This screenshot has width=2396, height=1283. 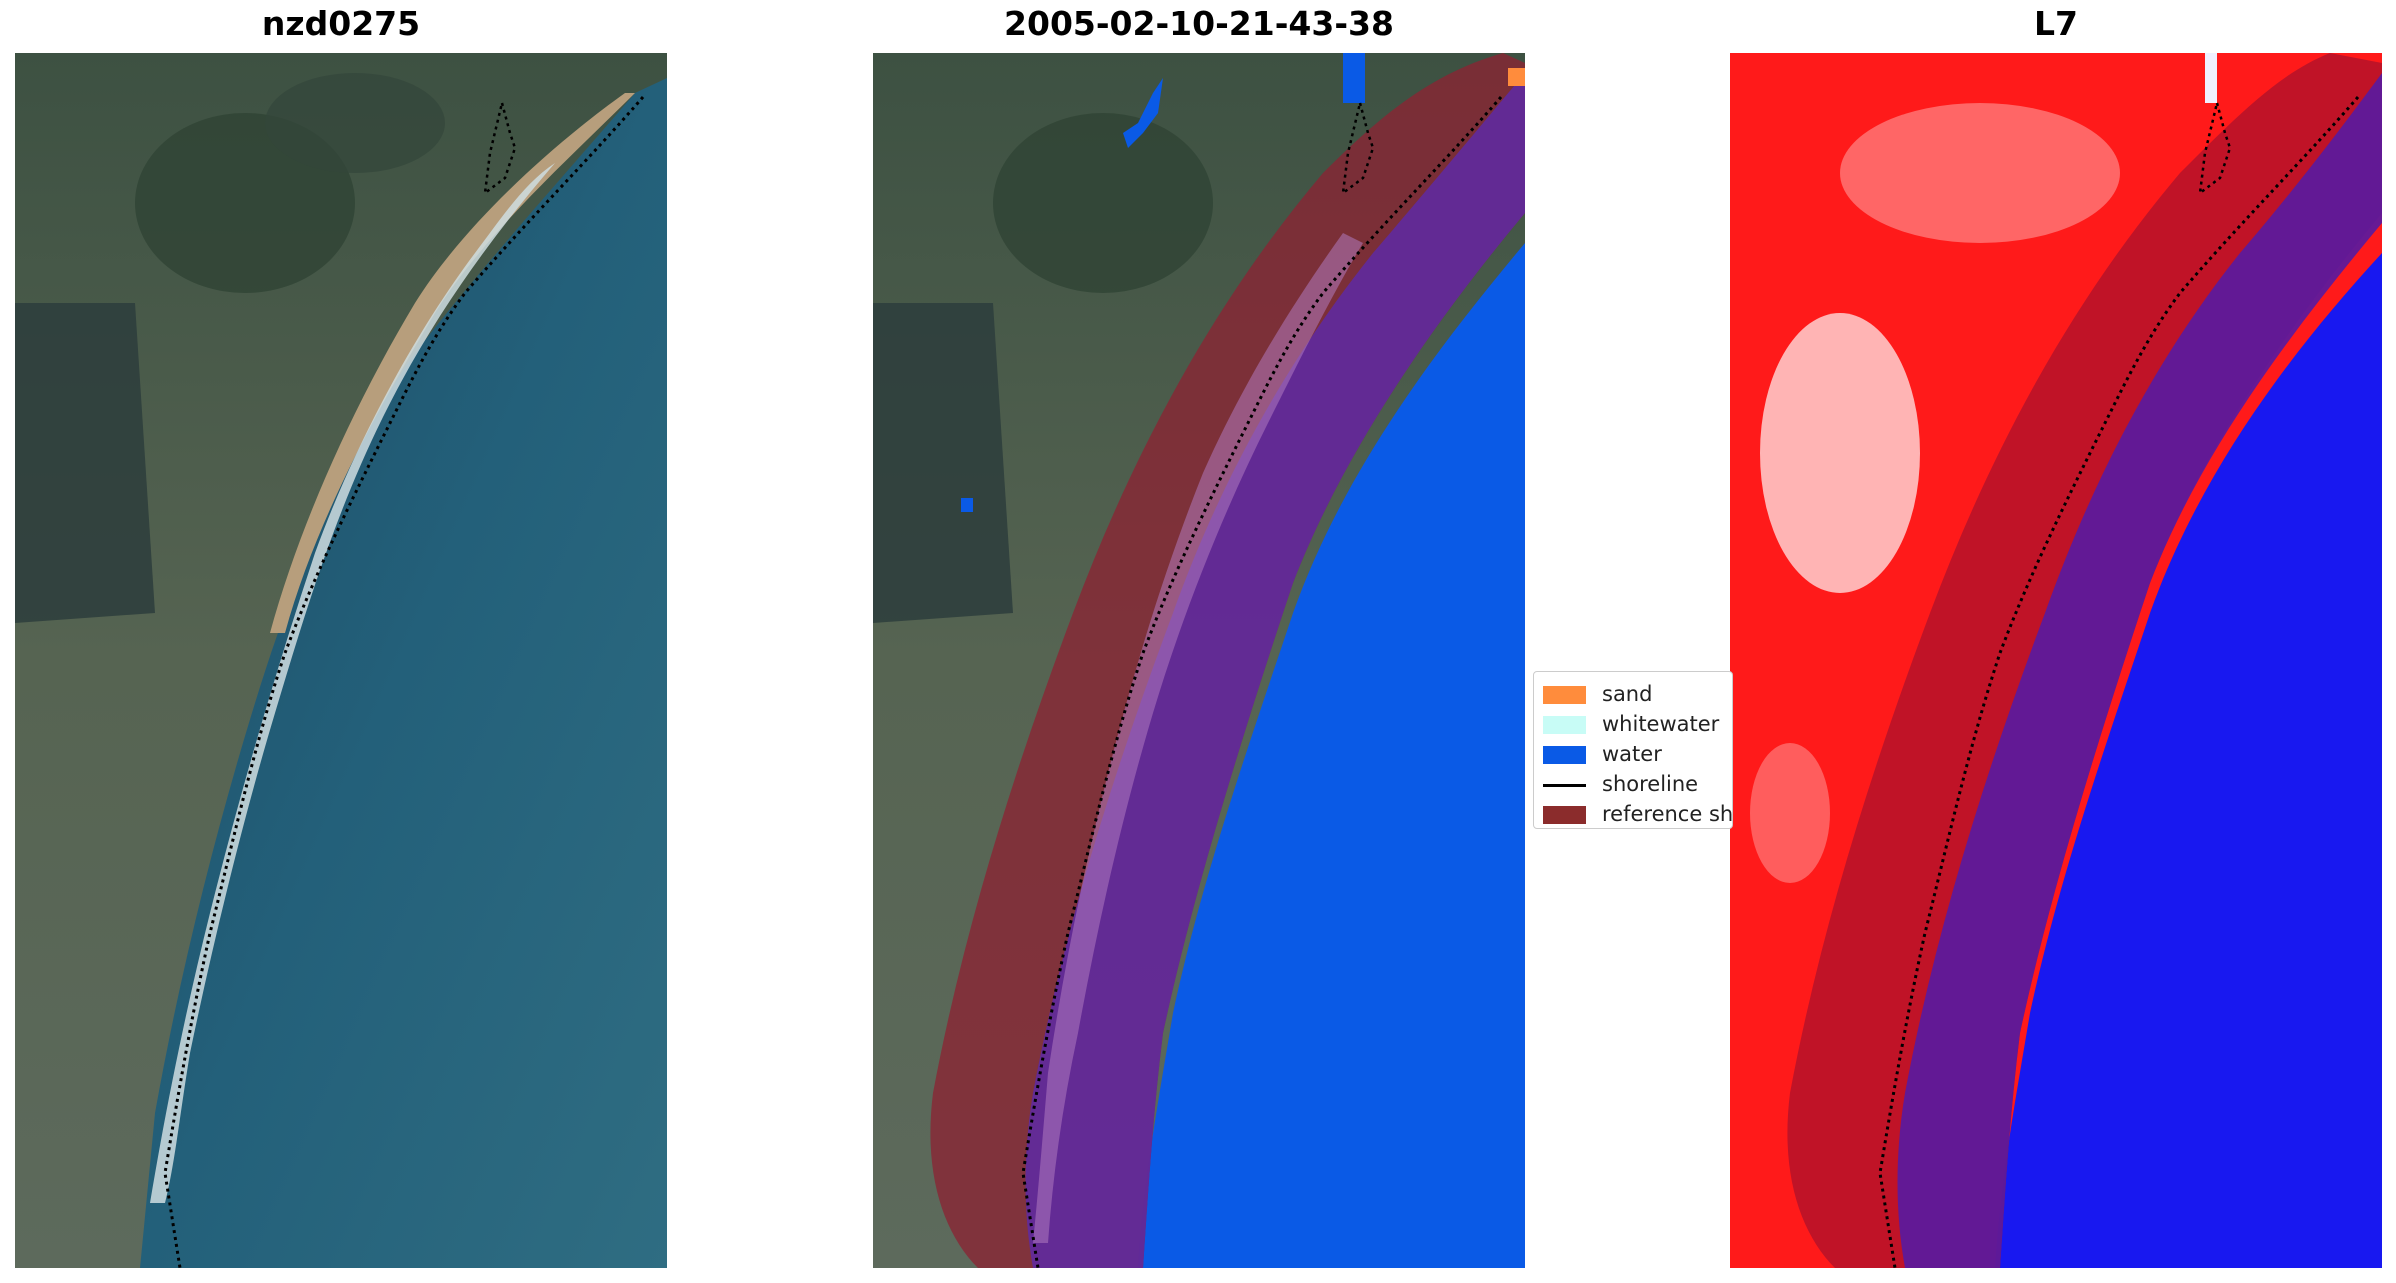 I want to click on legend-label: sand, so click(x=1627, y=694).